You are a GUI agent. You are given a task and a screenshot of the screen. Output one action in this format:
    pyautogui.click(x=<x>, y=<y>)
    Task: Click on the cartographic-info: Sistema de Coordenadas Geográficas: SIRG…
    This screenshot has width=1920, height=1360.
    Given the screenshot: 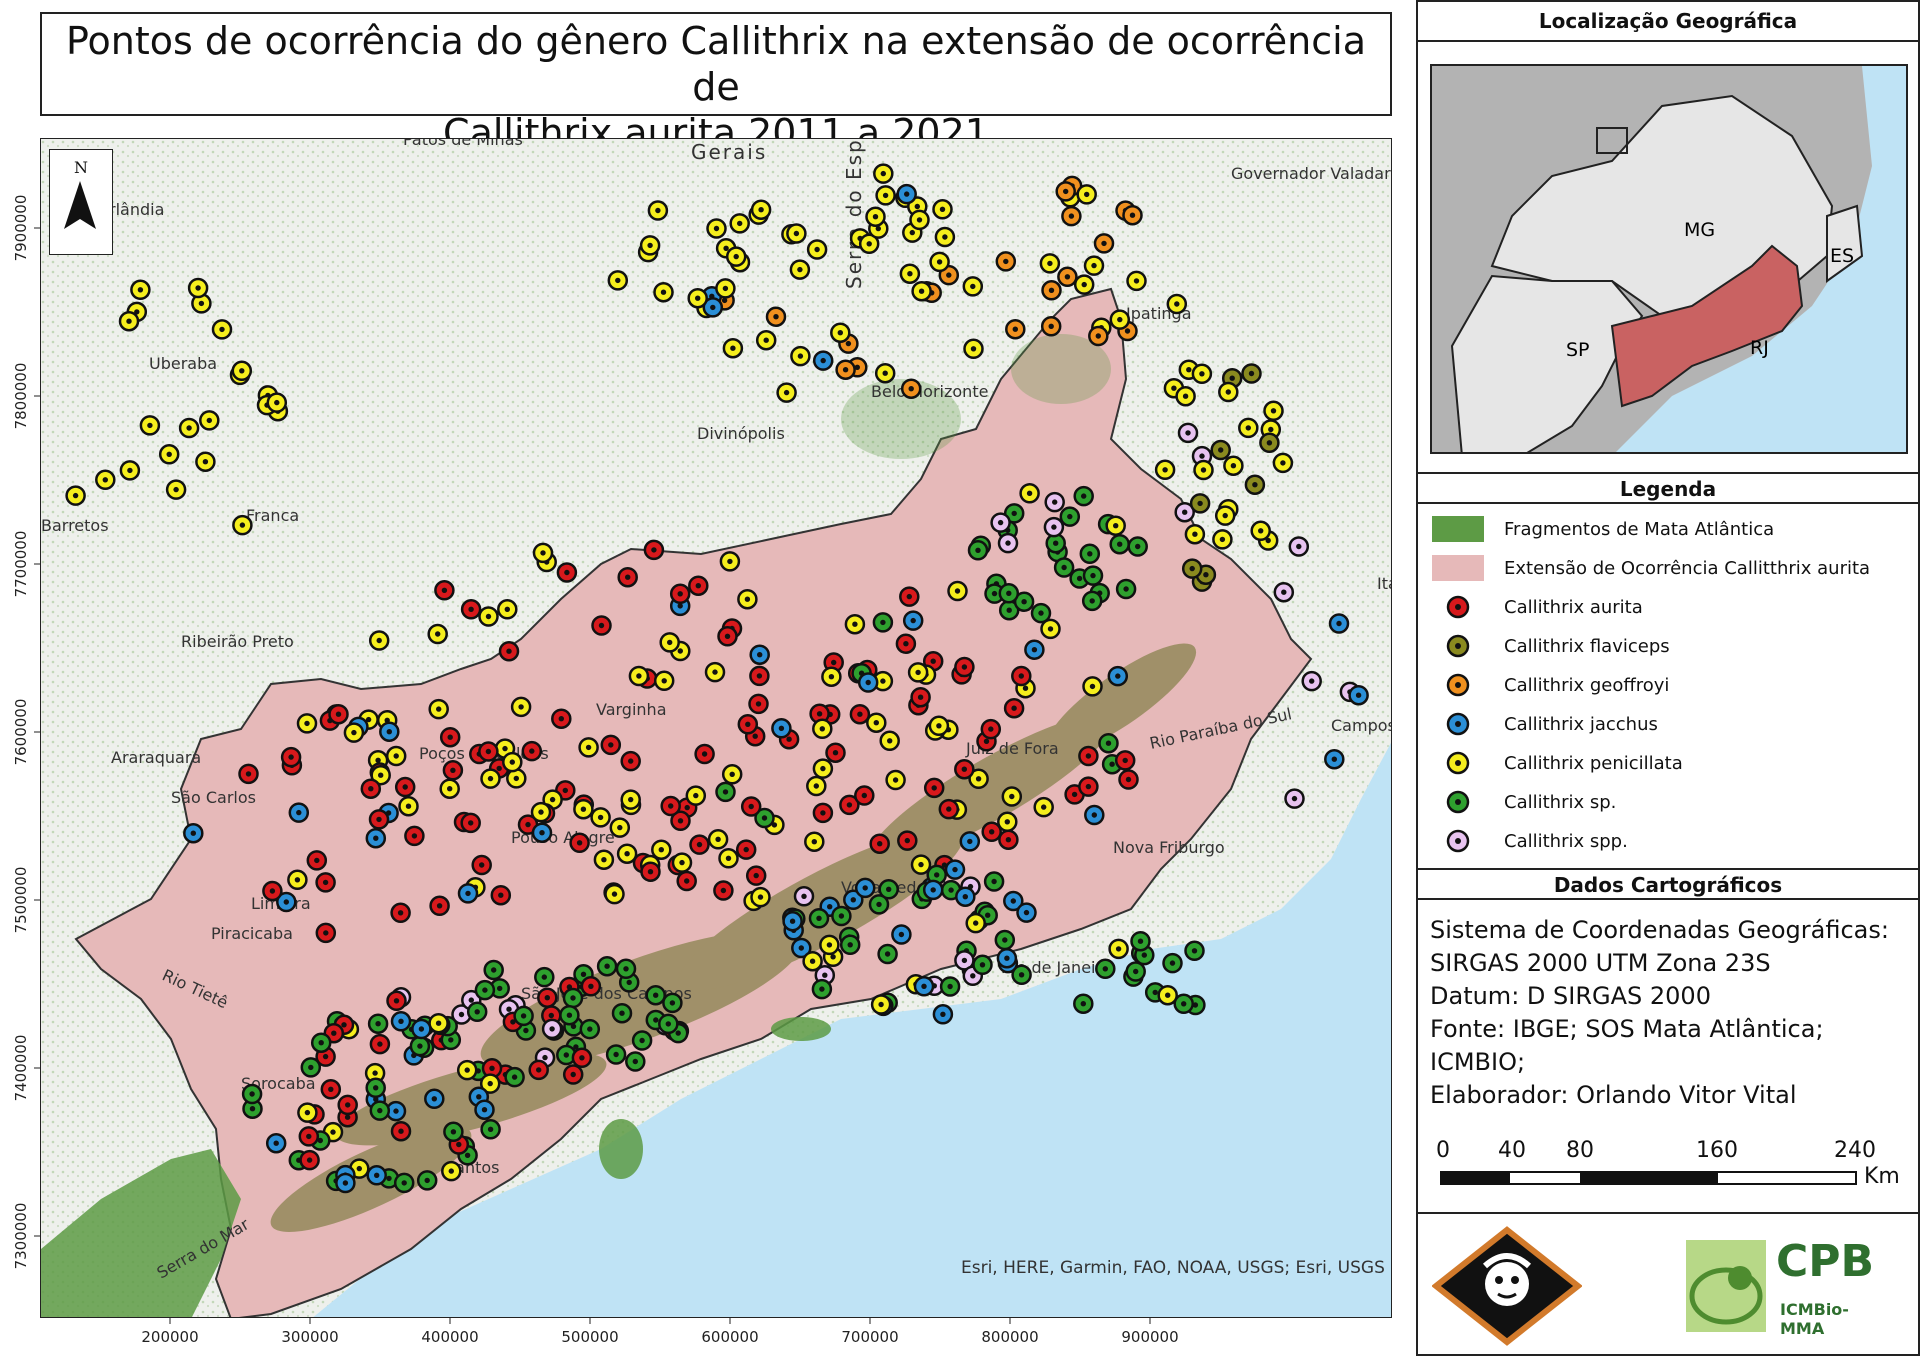 What is the action you would take?
    pyautogui.click(x=1670, y=1013)
    